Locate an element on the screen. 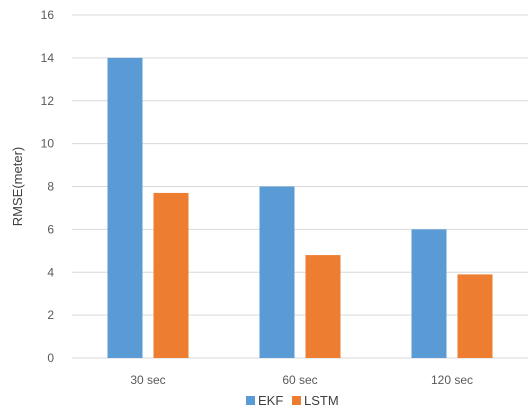  legend-swatch-ekf is located at coordinates (250, 400).